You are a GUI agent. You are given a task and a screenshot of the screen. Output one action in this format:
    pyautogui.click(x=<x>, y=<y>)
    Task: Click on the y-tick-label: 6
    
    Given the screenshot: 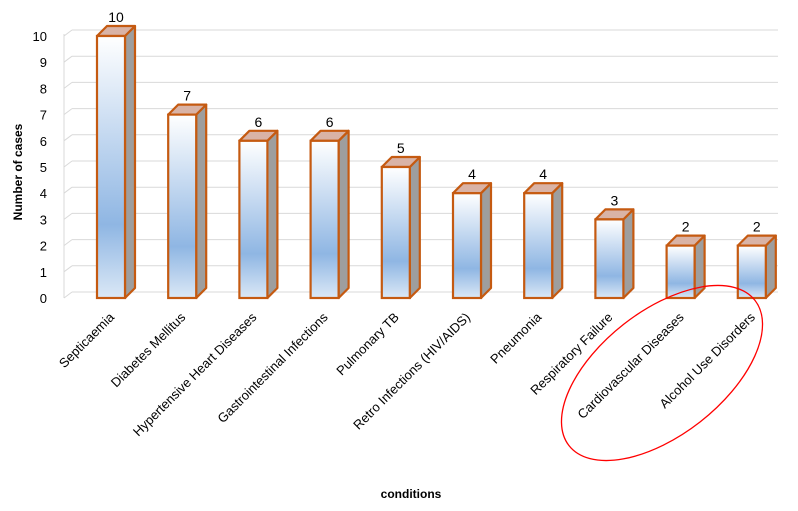 What is the action you would take?
    pyautogui.click(x=43, y=141)
    